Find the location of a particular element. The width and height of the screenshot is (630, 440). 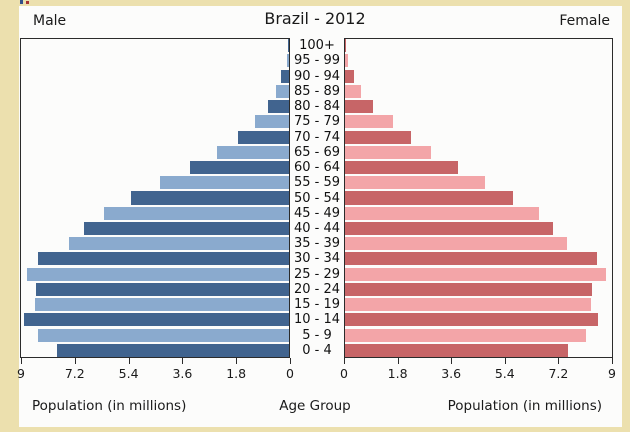

age-group-caption: Age Group is located at coordinates (315, 406).